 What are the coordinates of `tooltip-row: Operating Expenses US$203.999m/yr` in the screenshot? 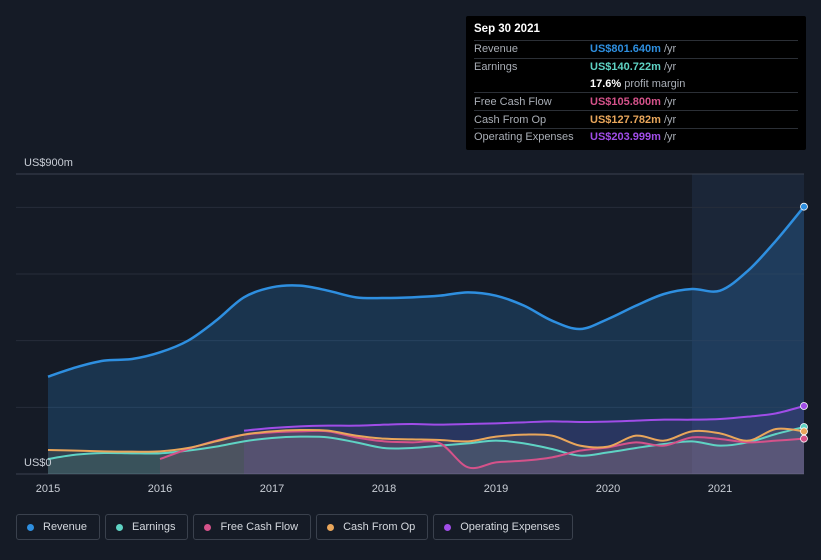 It's located at (636, 136).